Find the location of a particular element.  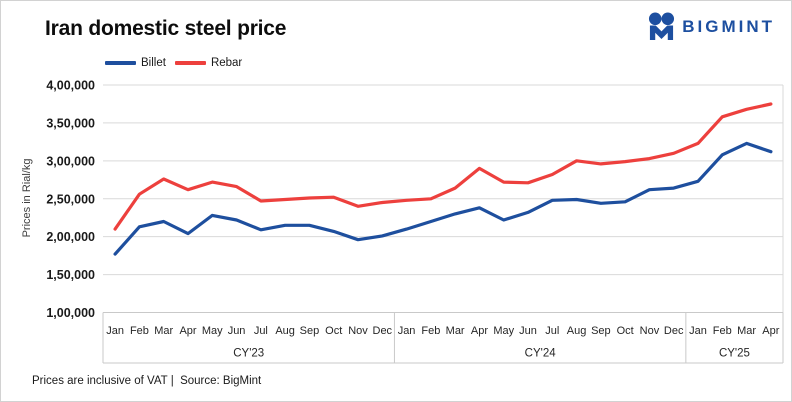

y-tick-label: 3,50,000 is located at coordinates (70, 123).